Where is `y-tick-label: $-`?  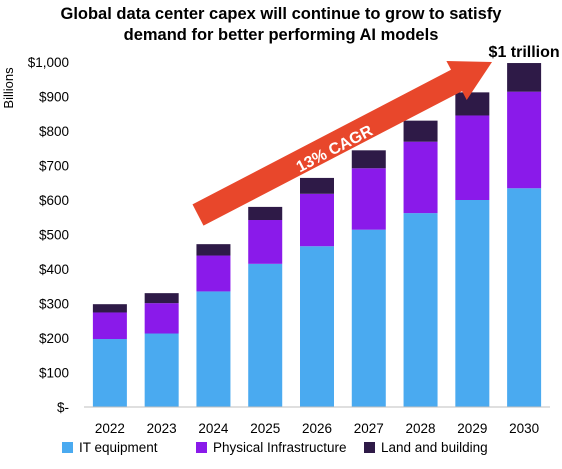
y-tick-label: $- is located at coordinates (63, 407).